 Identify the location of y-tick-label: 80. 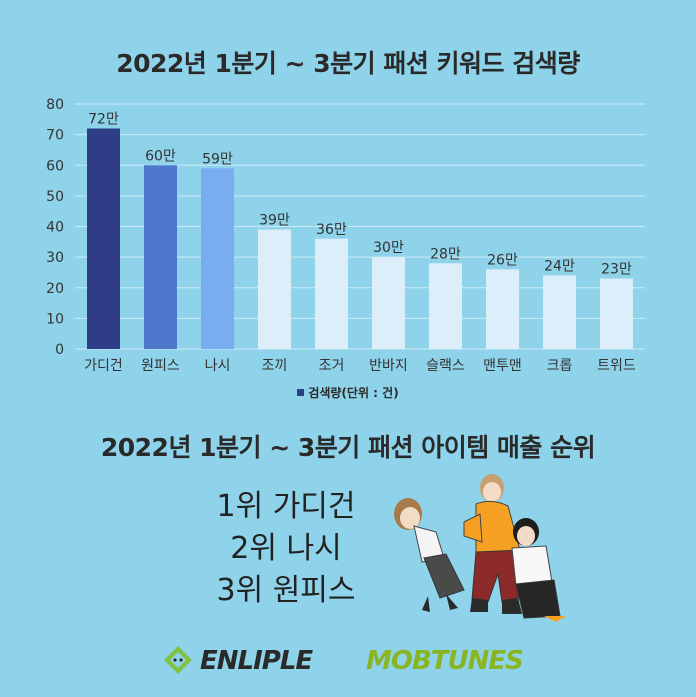
(55, 105).